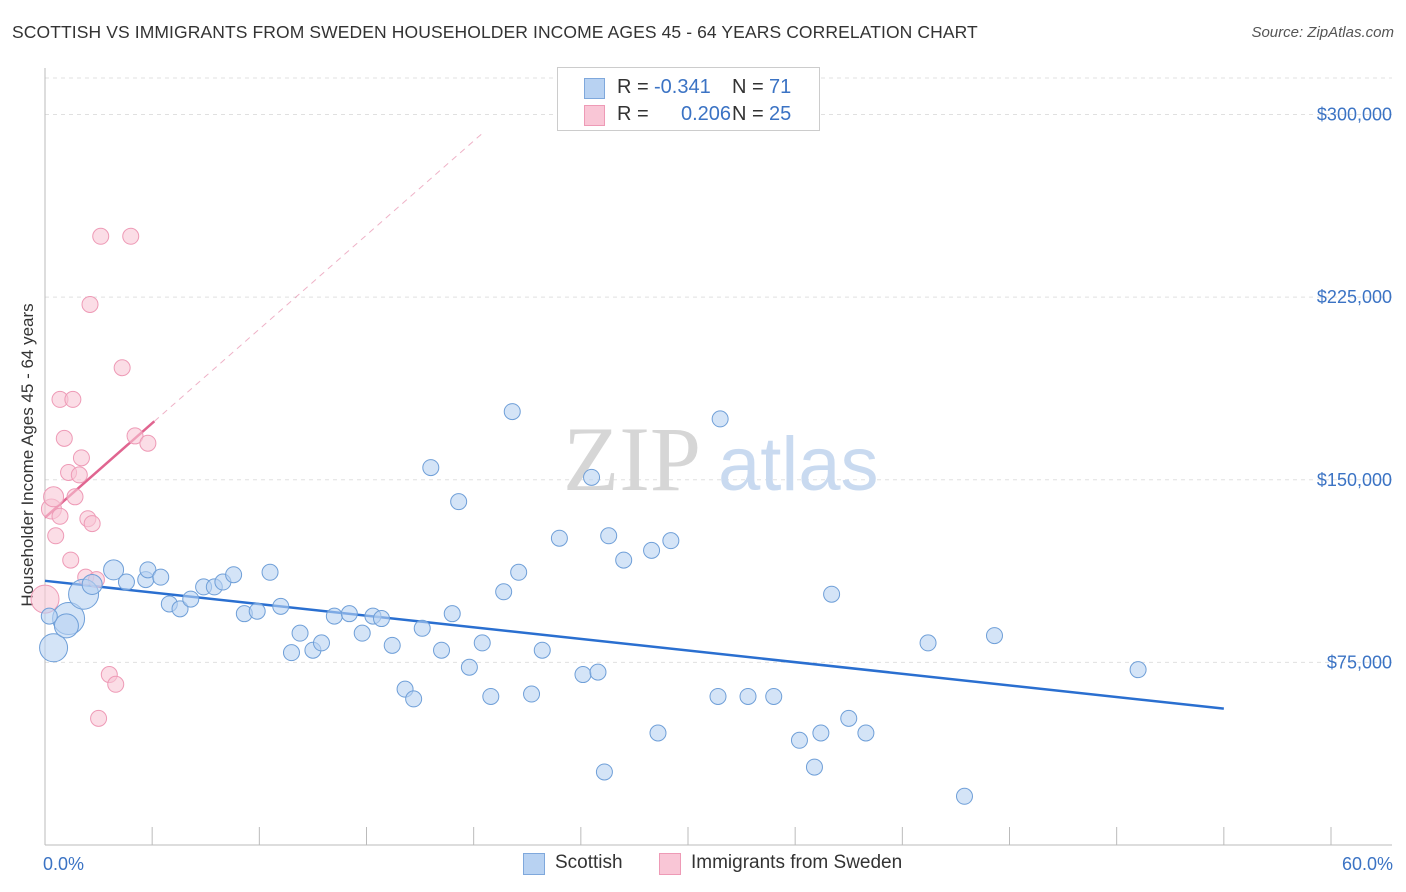 The image size is (1406, 892). Describe the element at coordinates (1322, 32) in the screenshot. I see `source-label: Source: ZipAtlas.com` at that location.